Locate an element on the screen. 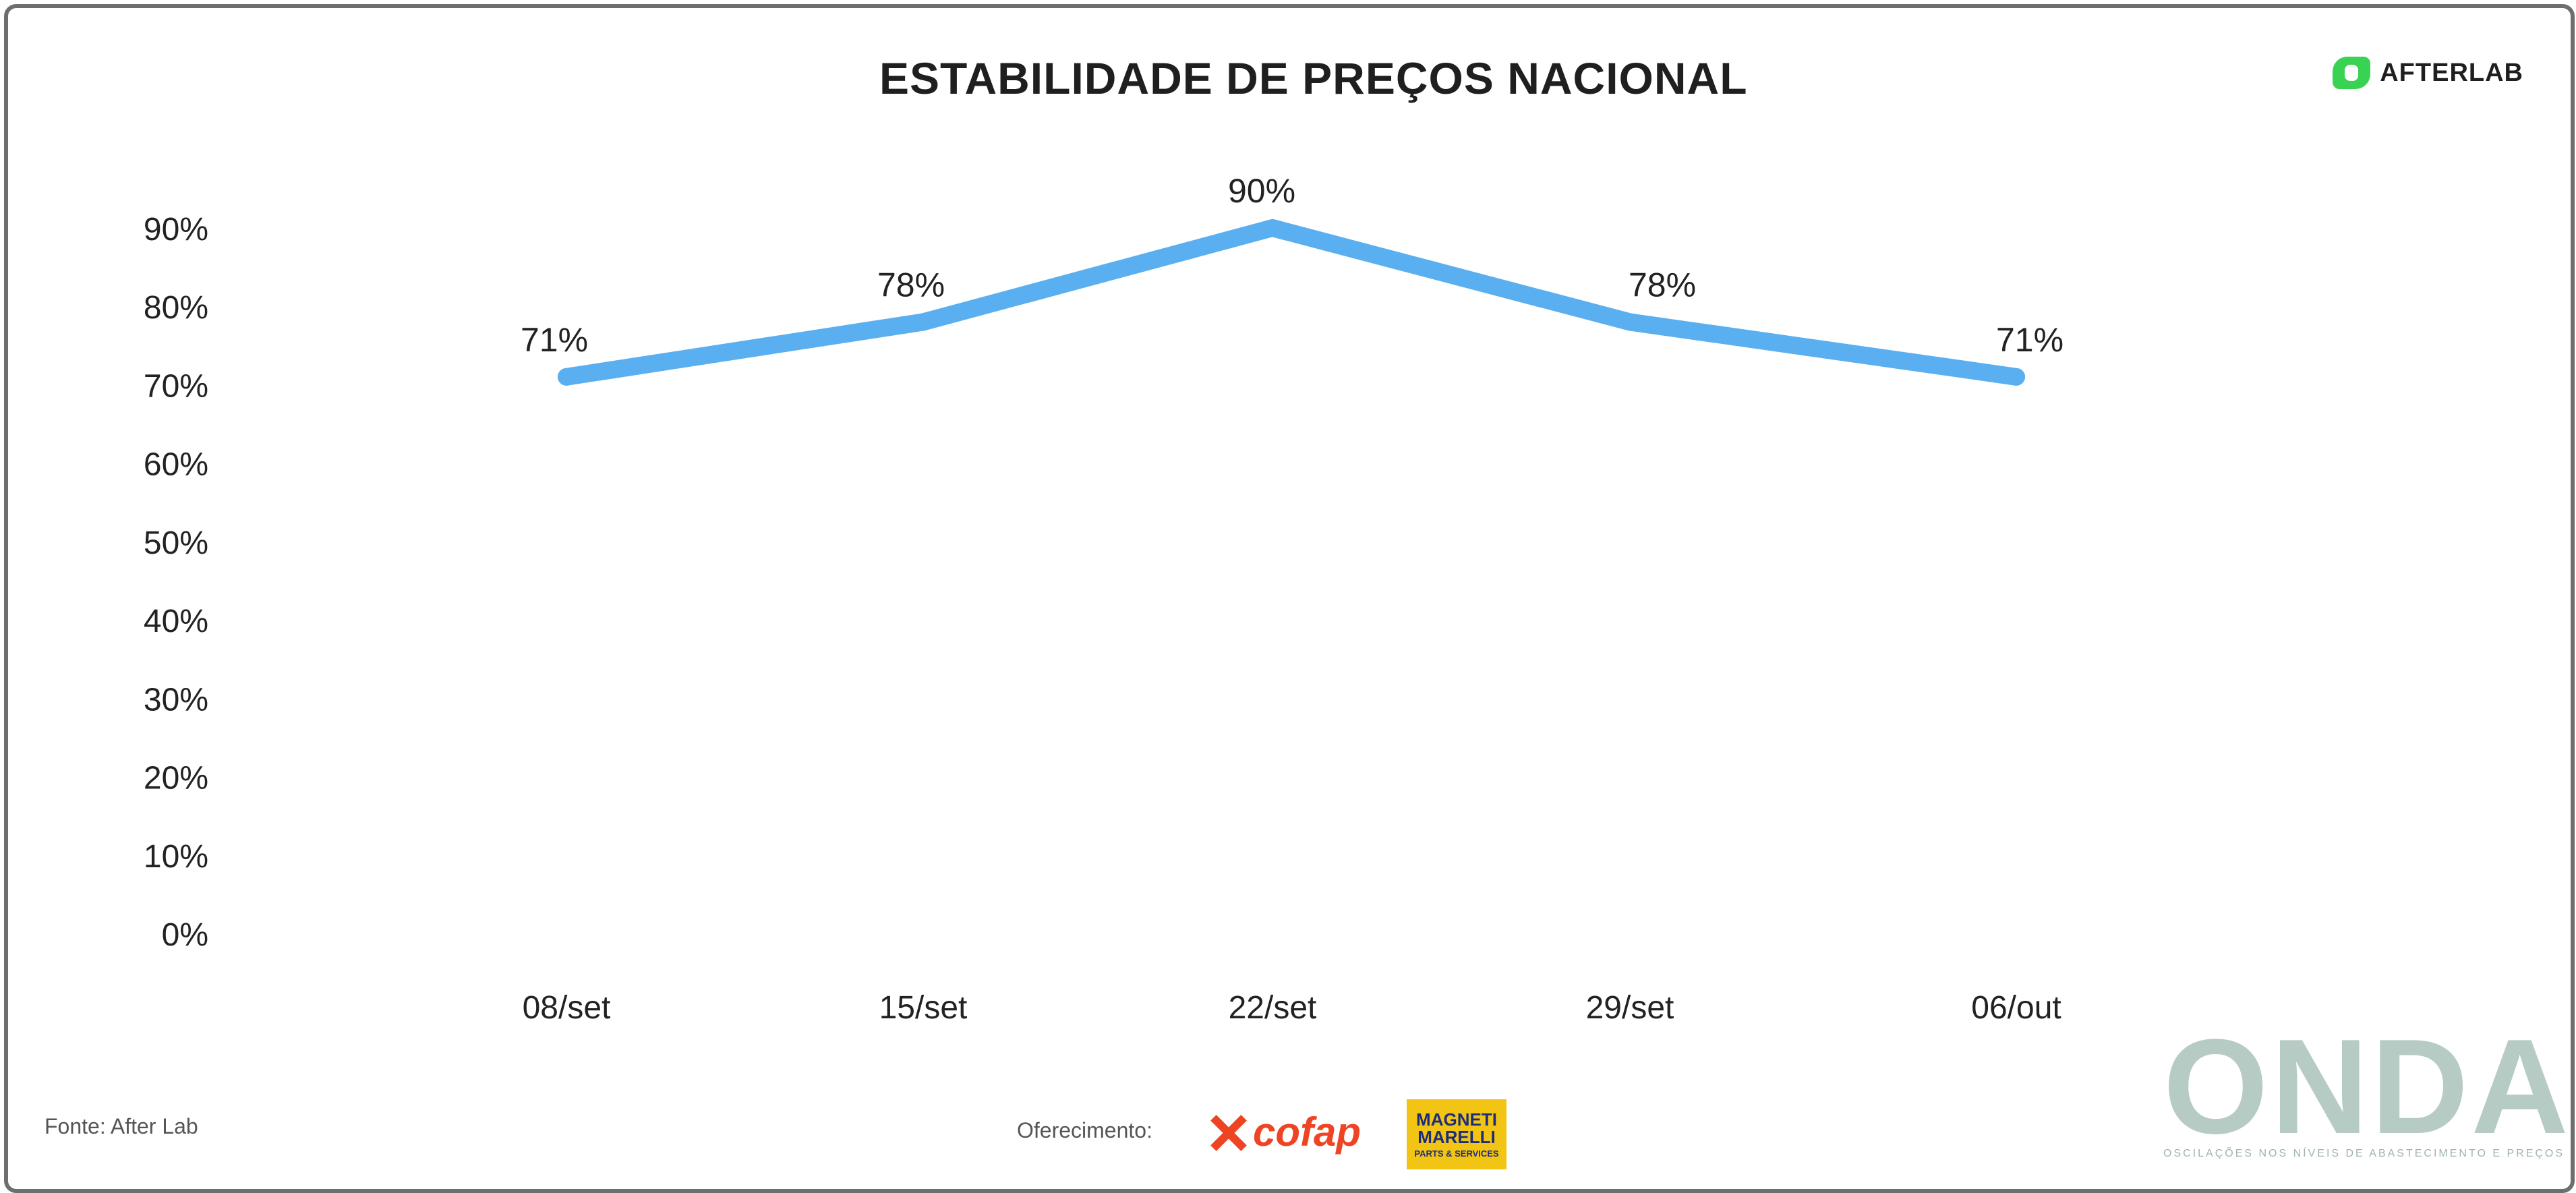 This screenshot has height=1193, width=2576. y-tick-label: 80% is located at coordinates (176, 308).